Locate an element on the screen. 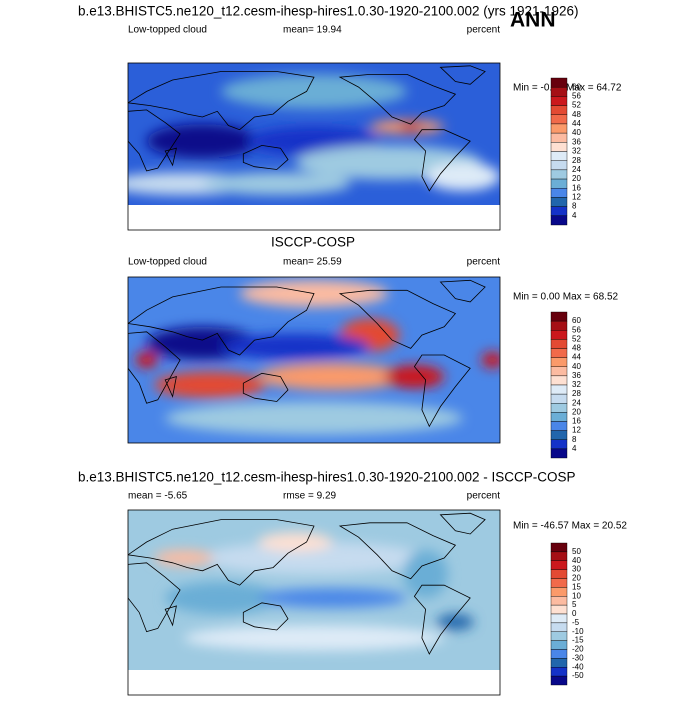 The image size is (700, 705). colorbar-label: -10 is located at coordinates (578, 631).